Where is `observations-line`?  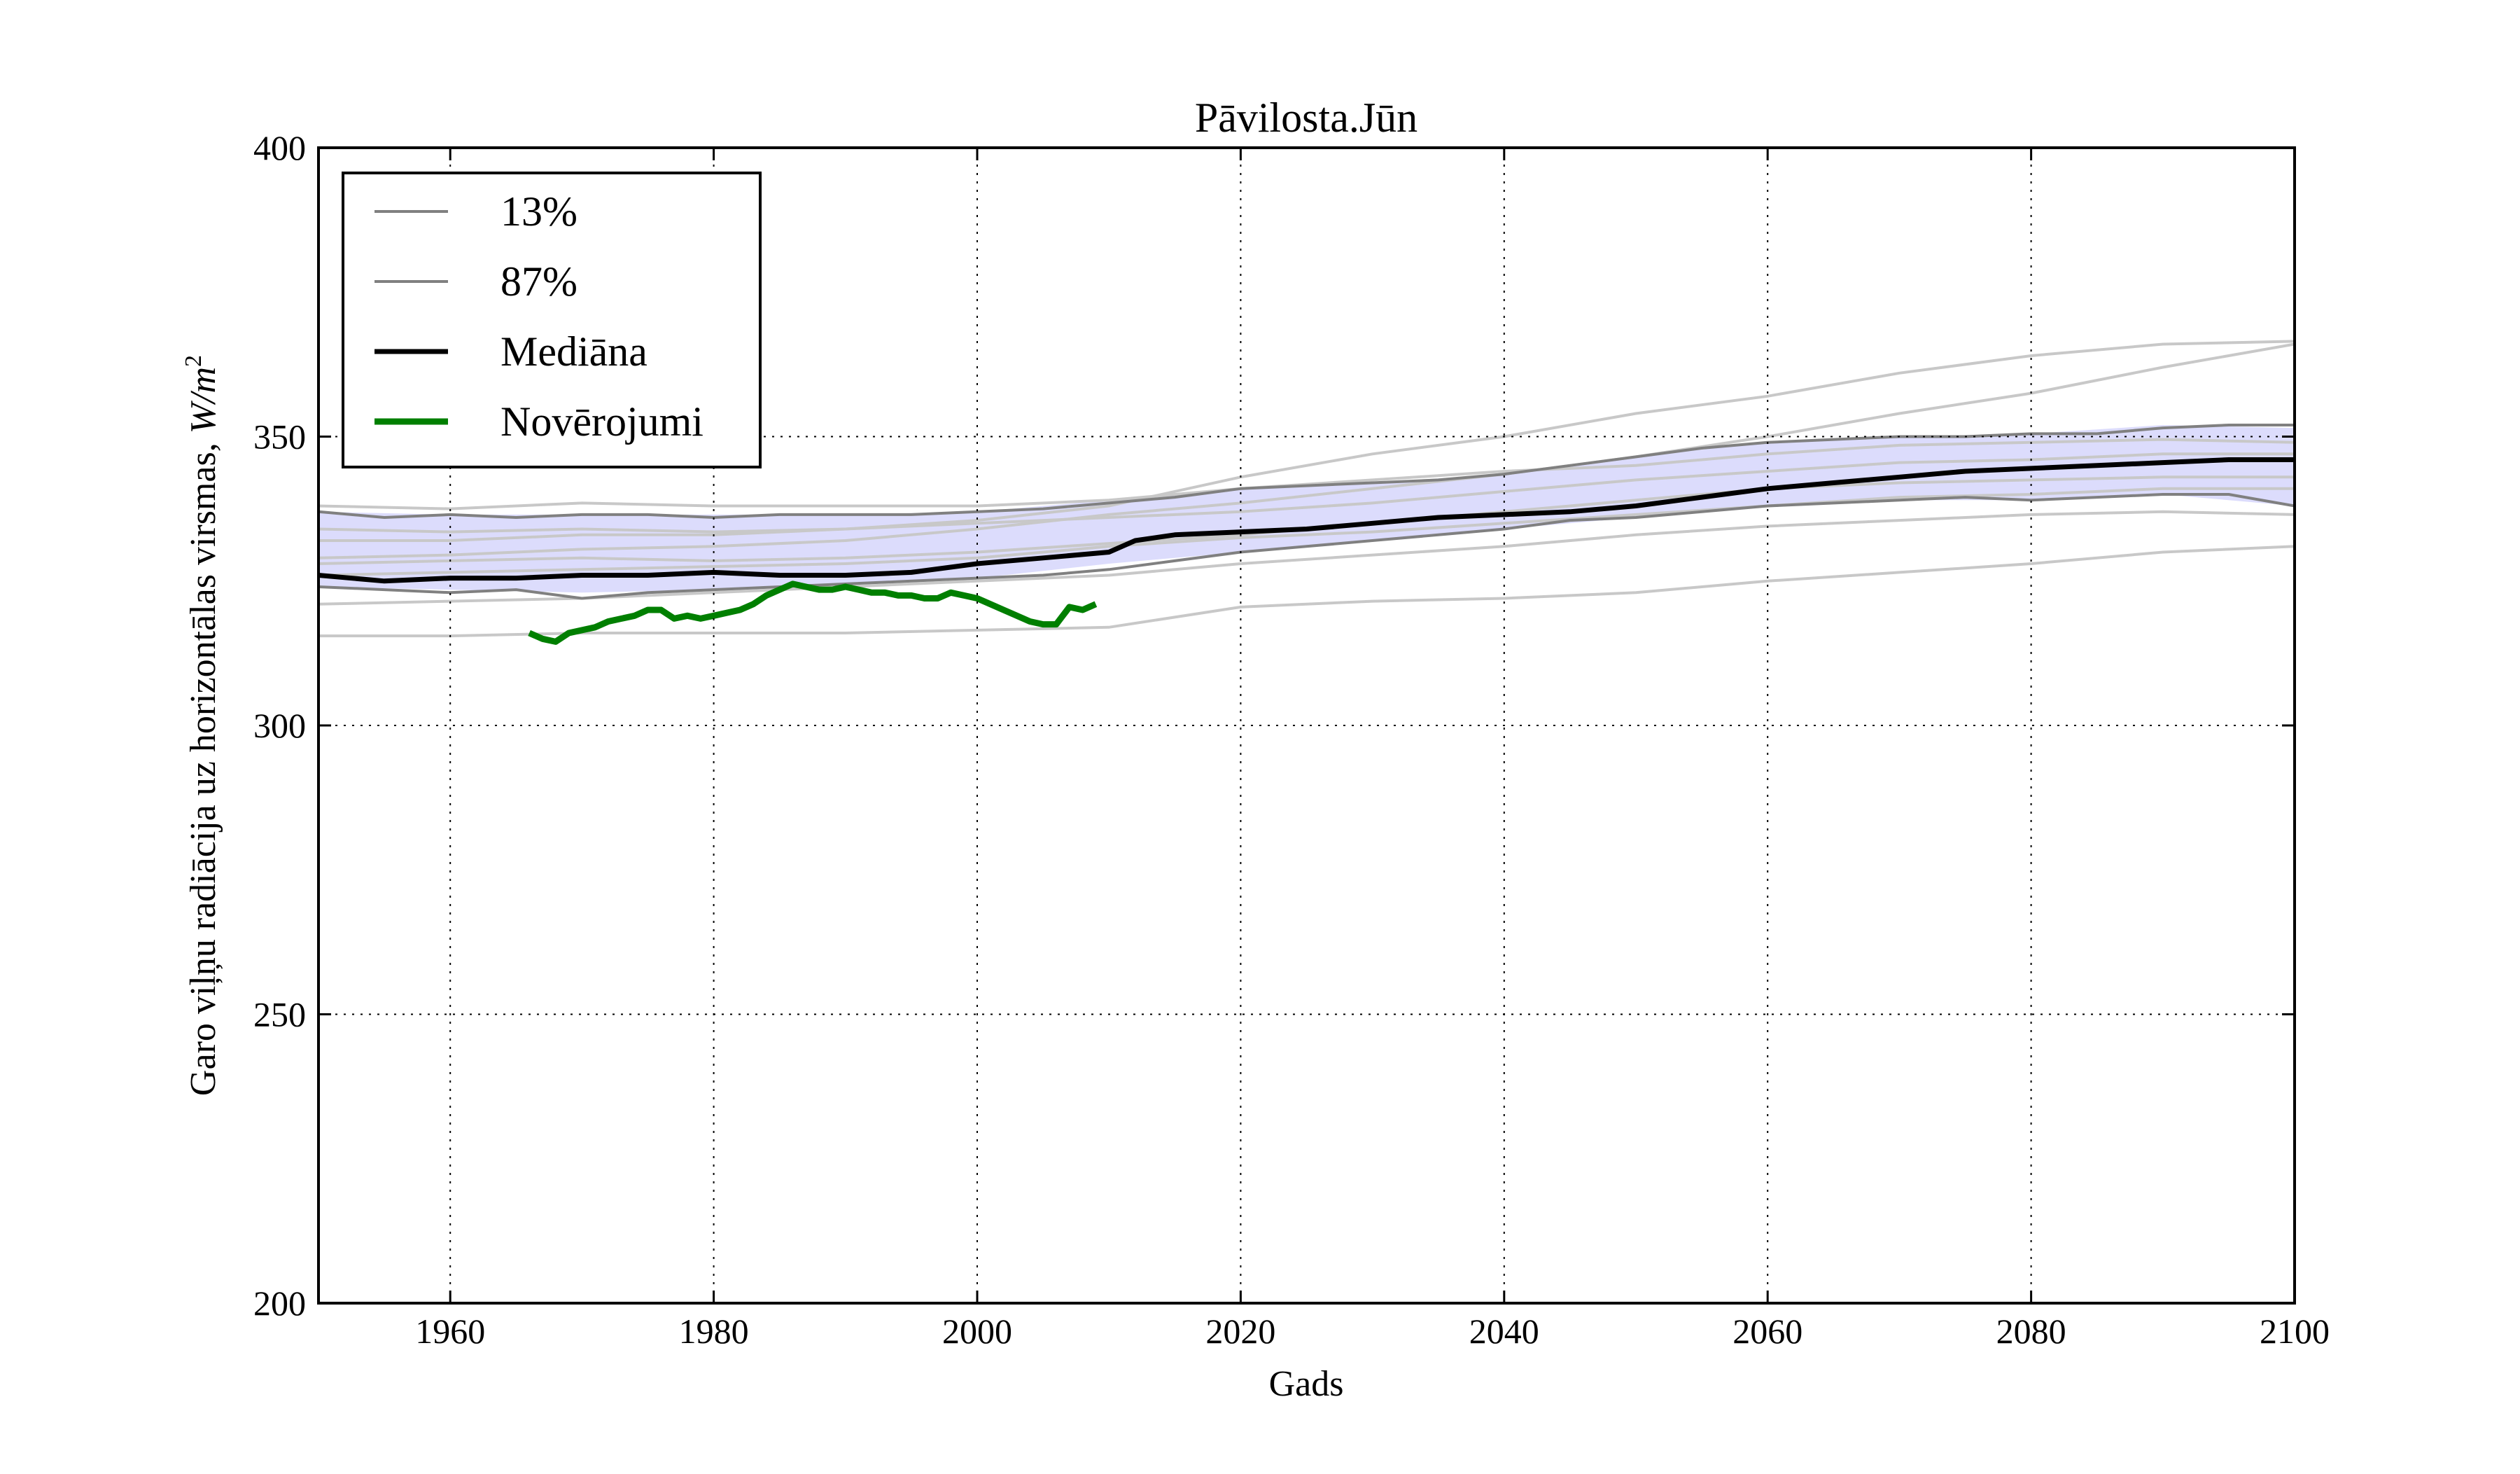
observations-line is located at coordinates (813, 612).